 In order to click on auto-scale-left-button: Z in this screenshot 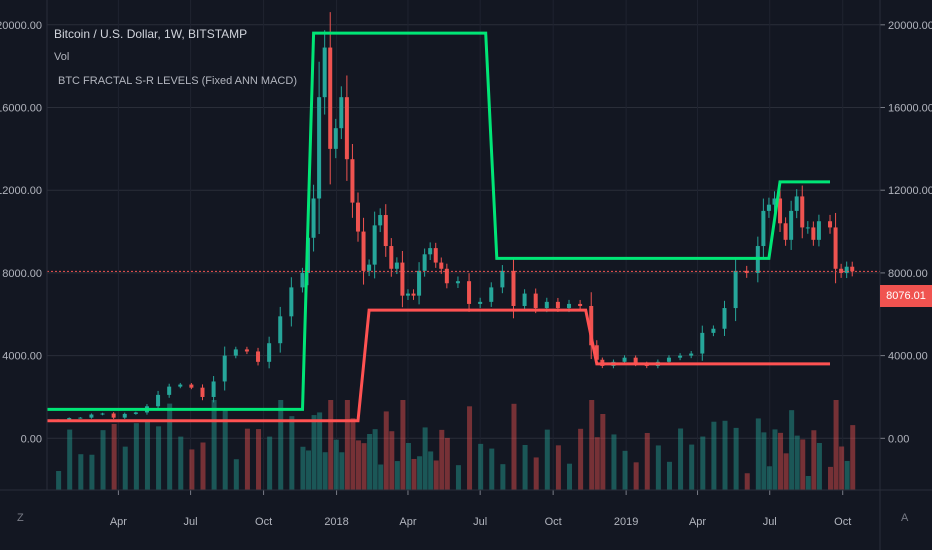, I will do `click(20, 518)`.